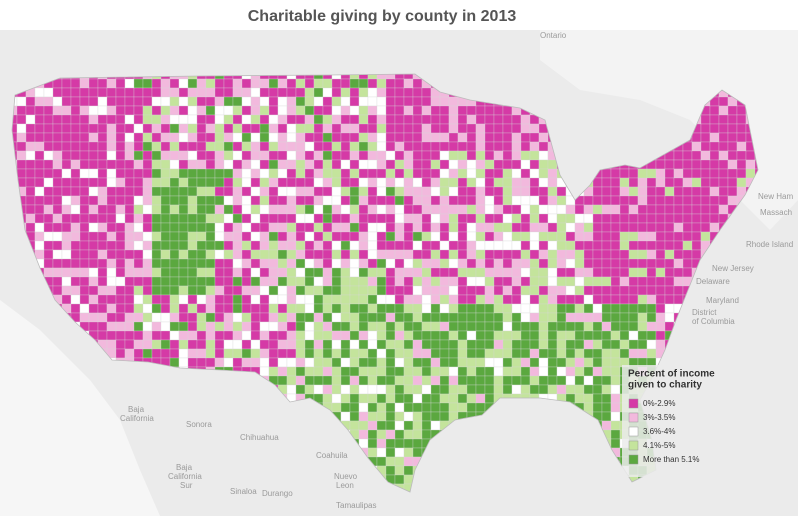  I want to click on place-label: Sonora, so click(199, 424).